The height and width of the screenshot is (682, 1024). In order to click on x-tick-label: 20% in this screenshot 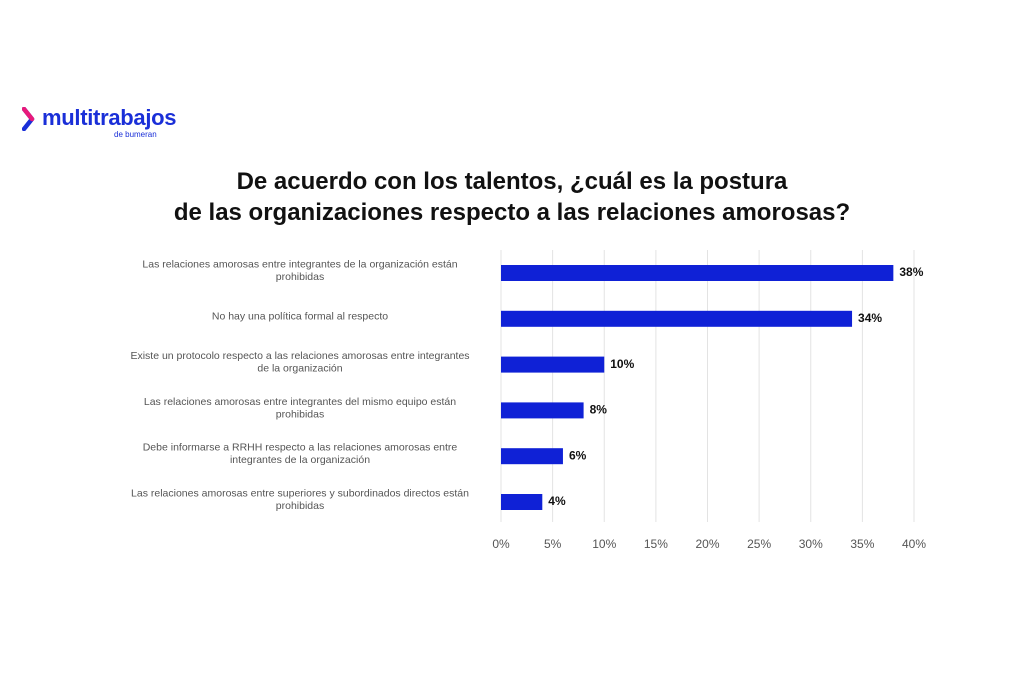, I will do `click(707, 544)`.